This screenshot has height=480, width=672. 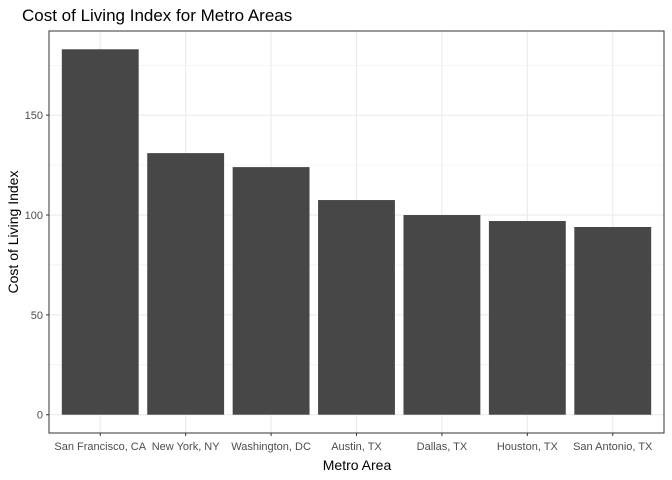 What do you see at coordinates (528, 447) in the screenshot?
I see `x-tick-label: Houston, TX` at bounding box center [528, 447].